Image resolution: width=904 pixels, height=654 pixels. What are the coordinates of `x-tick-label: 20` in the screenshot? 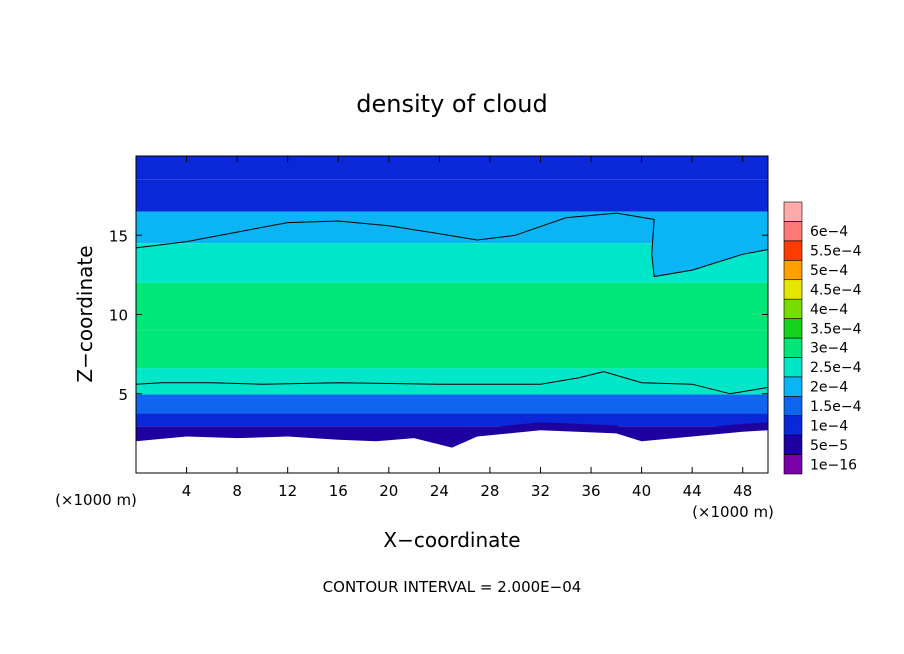 It's located at (388, 491).